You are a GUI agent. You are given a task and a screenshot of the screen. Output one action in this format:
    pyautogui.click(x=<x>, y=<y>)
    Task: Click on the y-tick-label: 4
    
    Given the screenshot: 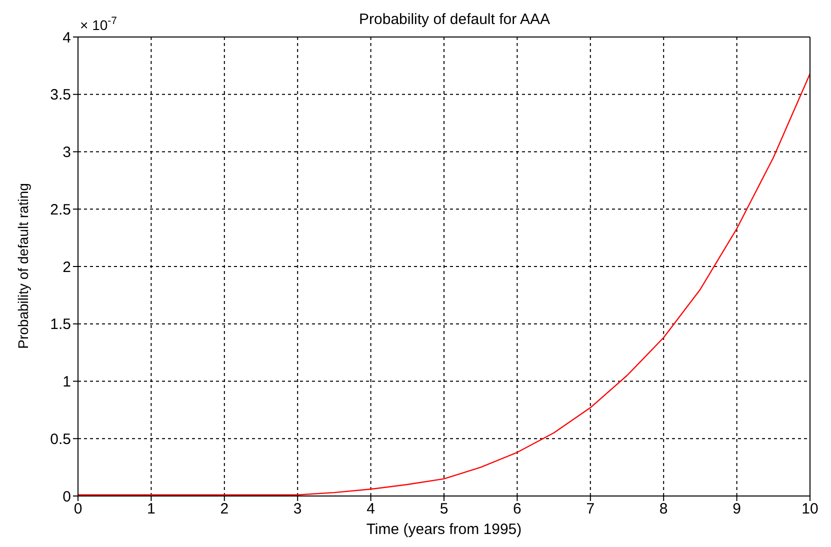 What is the action you would take?
    pyautogui.click(x=66, y=37)
    